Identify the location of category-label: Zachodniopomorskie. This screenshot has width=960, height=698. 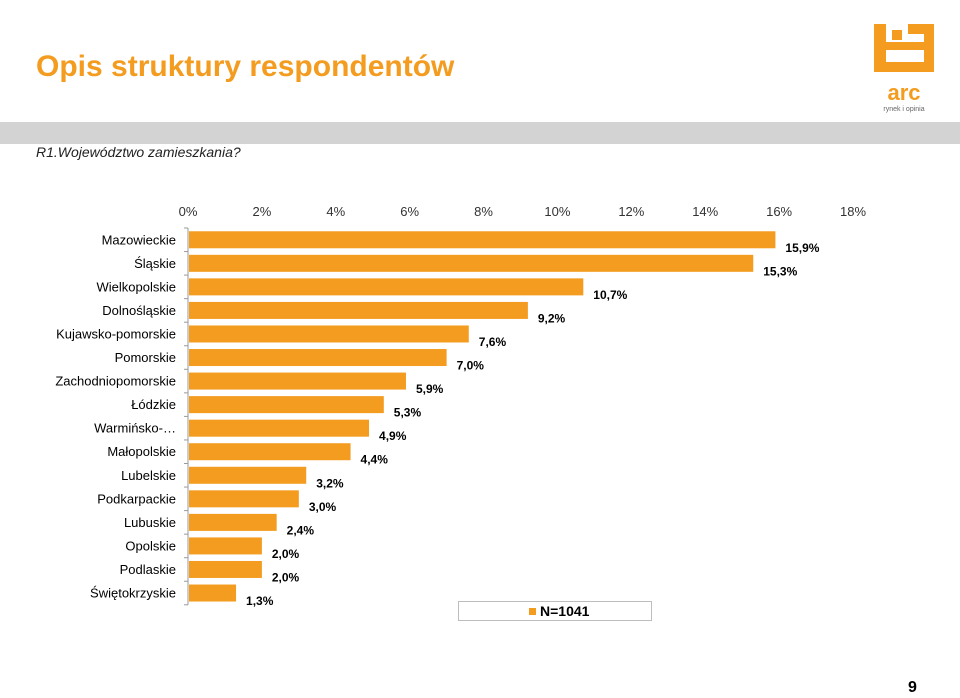
(115, 381).